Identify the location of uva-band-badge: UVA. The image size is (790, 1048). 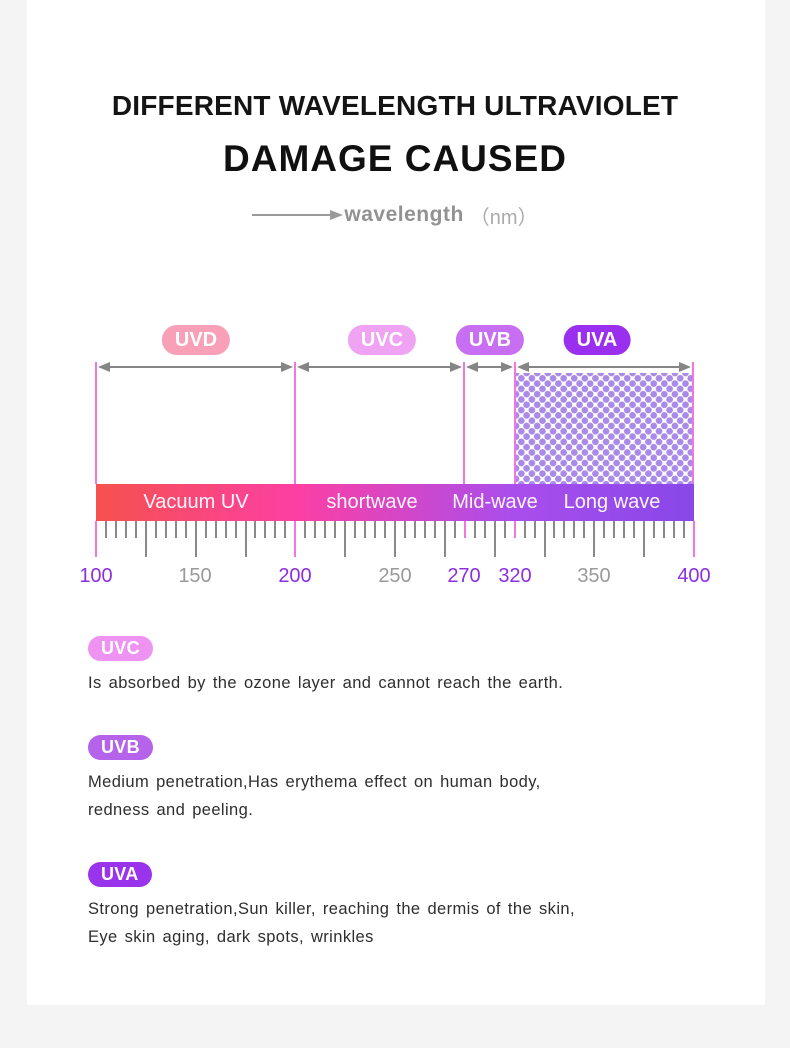
(597, 340).